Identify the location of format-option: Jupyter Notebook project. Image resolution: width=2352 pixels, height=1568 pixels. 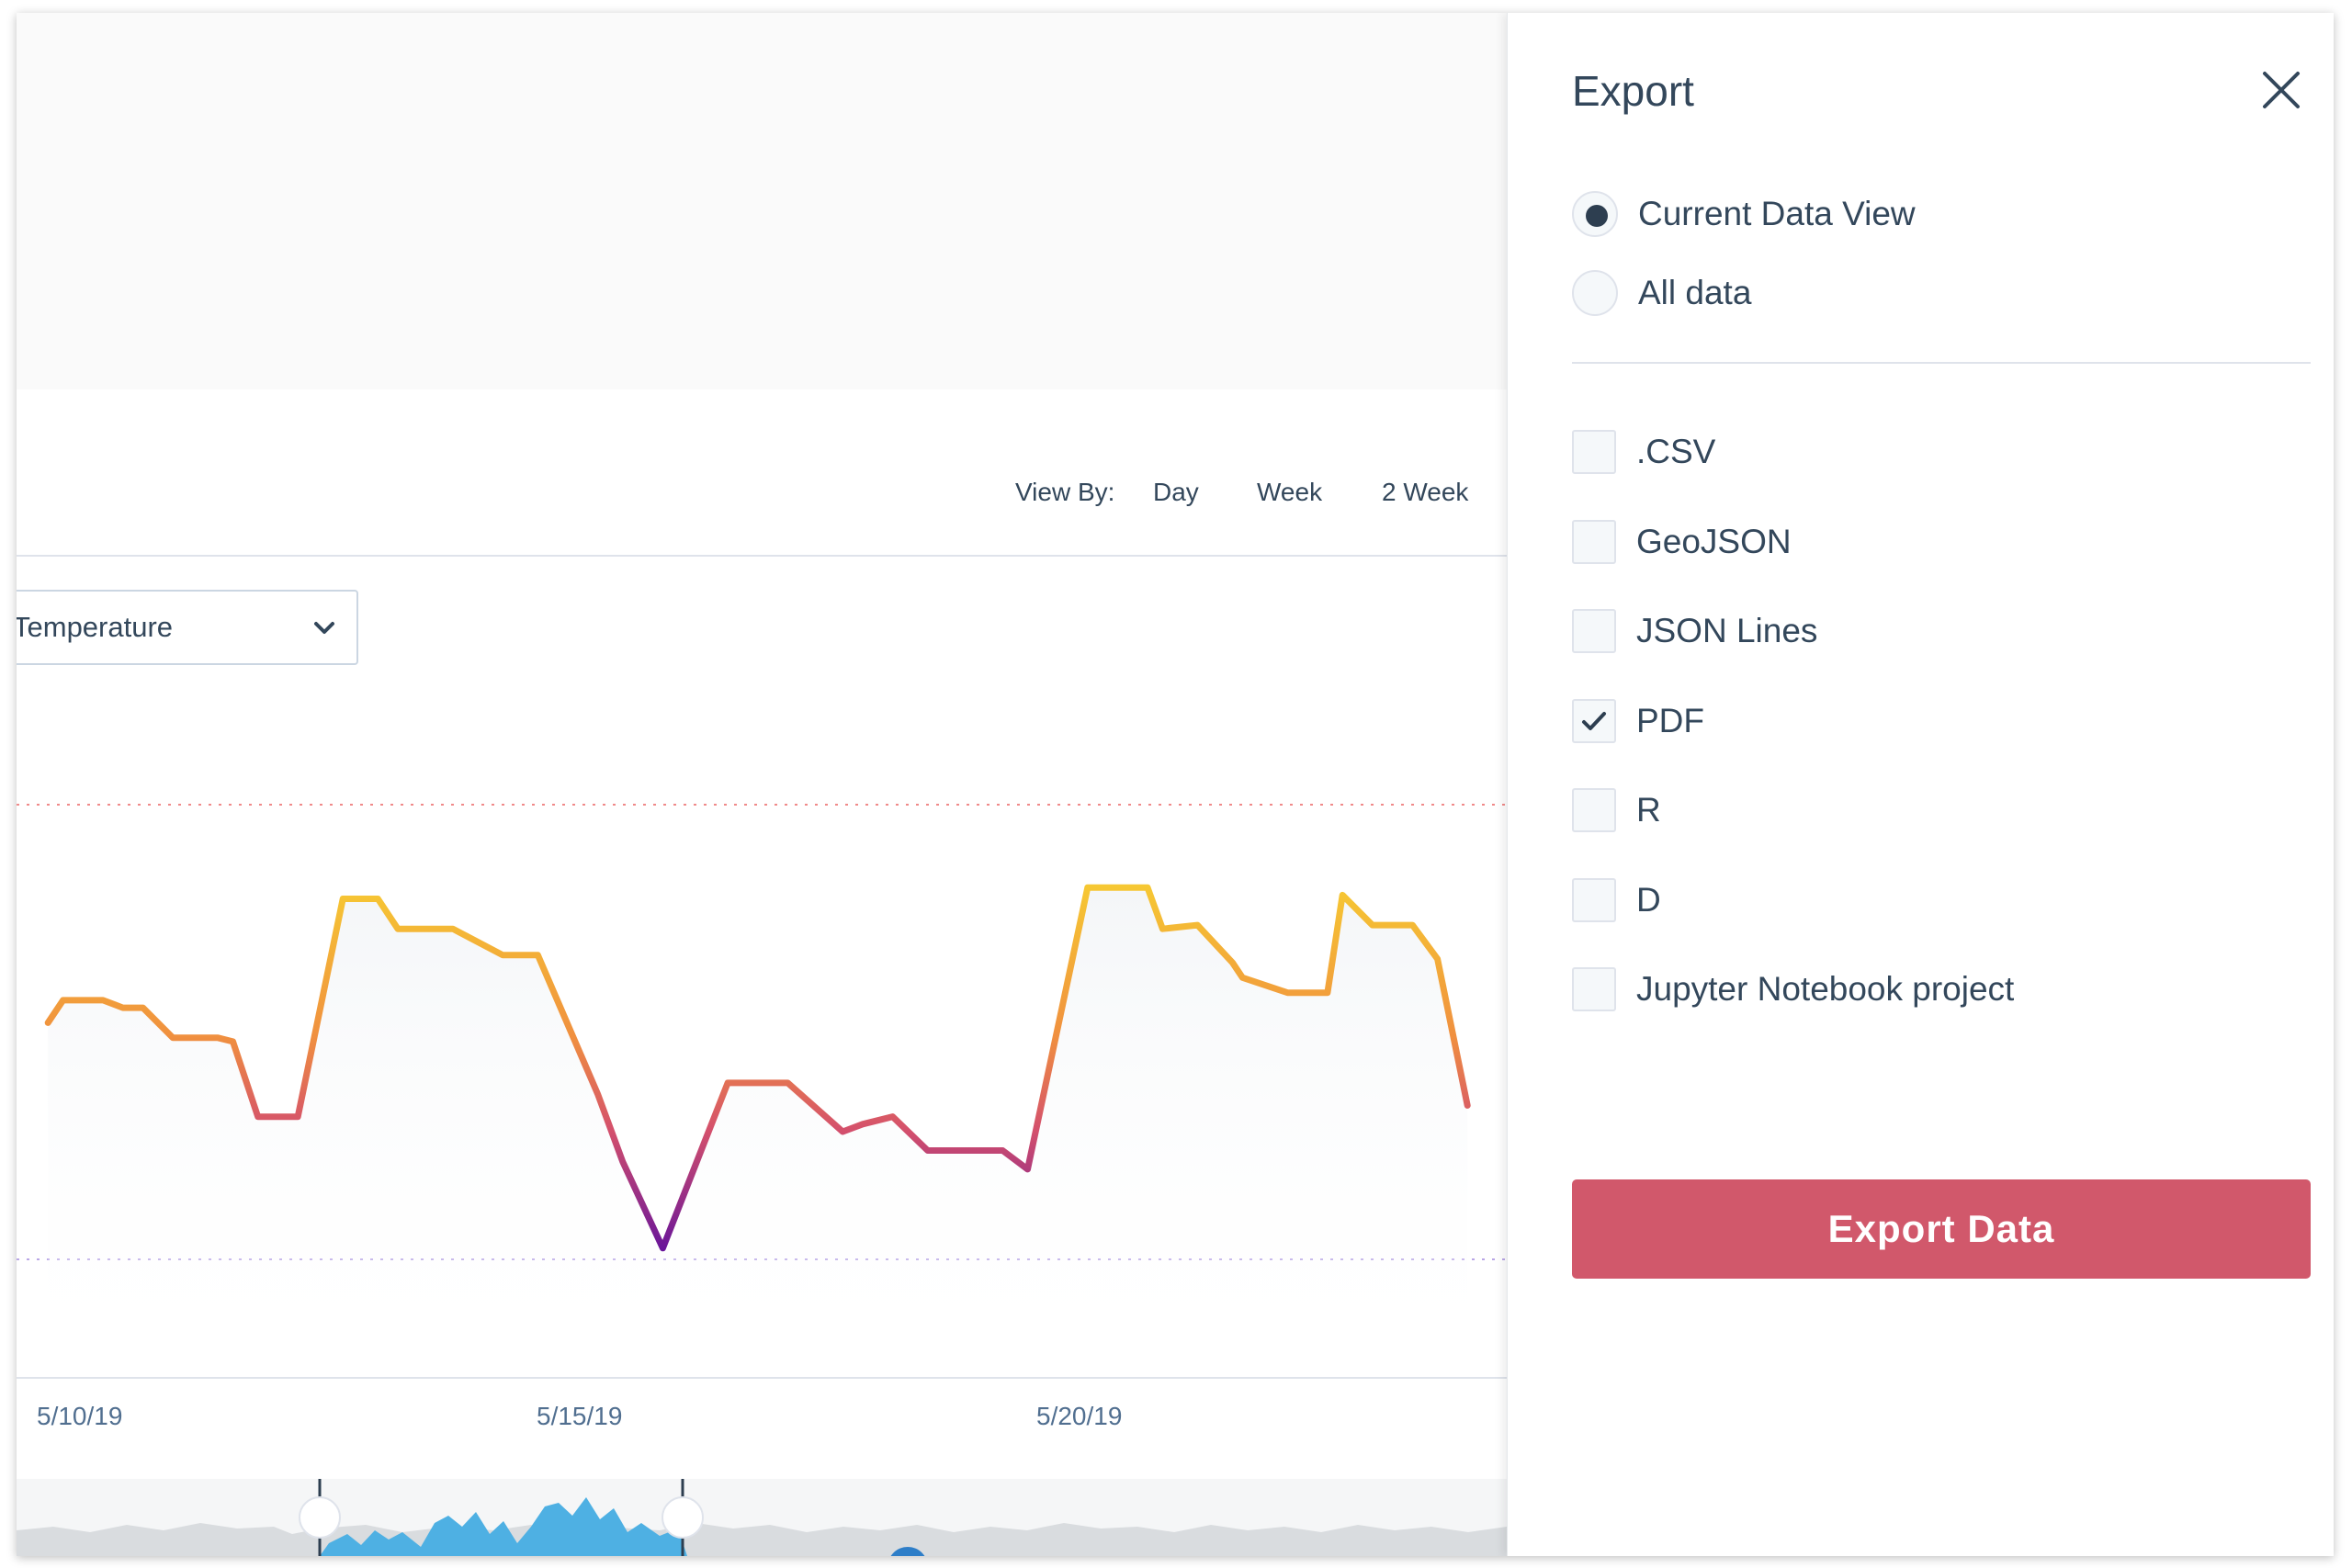
(1793, 989).